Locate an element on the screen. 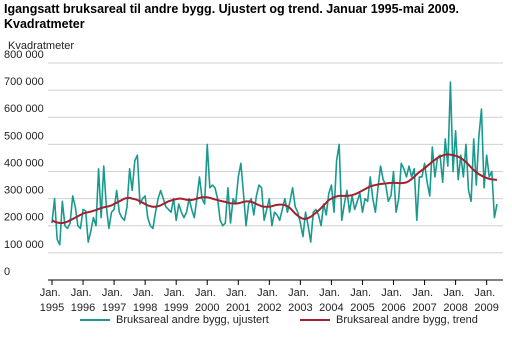 This screenshot has height=361, width=512. legend-label: Bruksareal andre bygg, ujustert is located at coordinates (192, 320).